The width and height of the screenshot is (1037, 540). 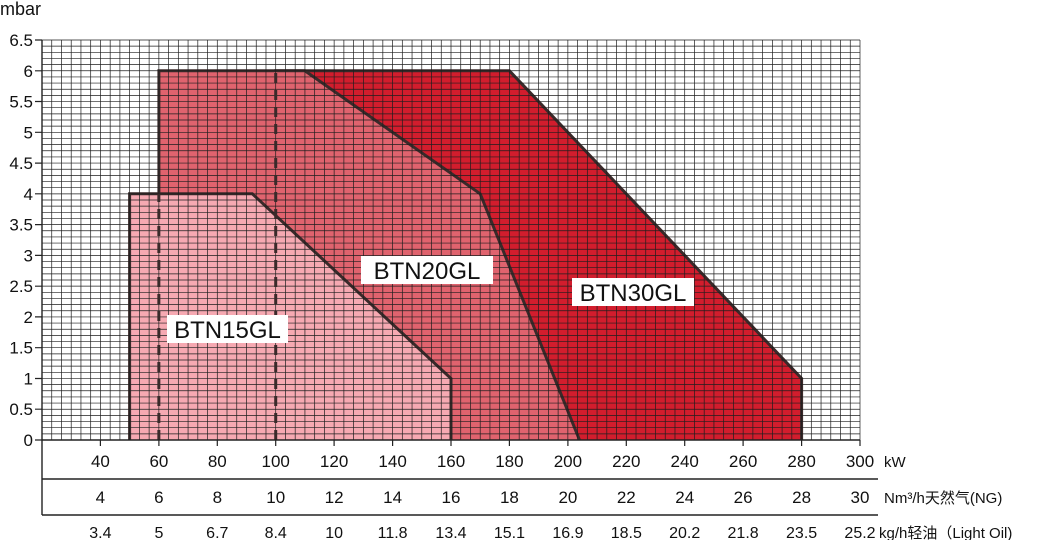 I want to click on x-tick-label-light-oil: 18.5, so click(x=626, y=532).